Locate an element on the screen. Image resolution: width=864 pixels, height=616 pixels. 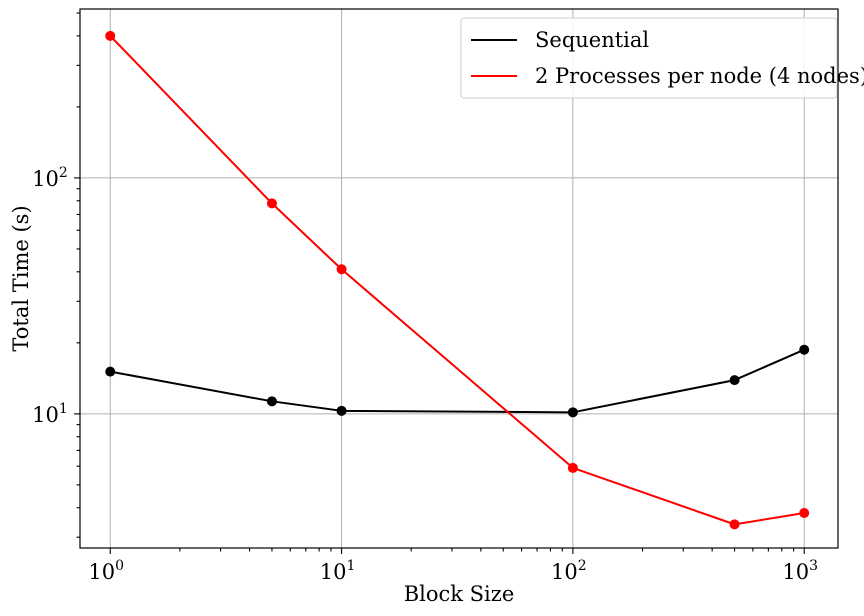
y-tick-label: 102 is located at coordinates (50, 178).